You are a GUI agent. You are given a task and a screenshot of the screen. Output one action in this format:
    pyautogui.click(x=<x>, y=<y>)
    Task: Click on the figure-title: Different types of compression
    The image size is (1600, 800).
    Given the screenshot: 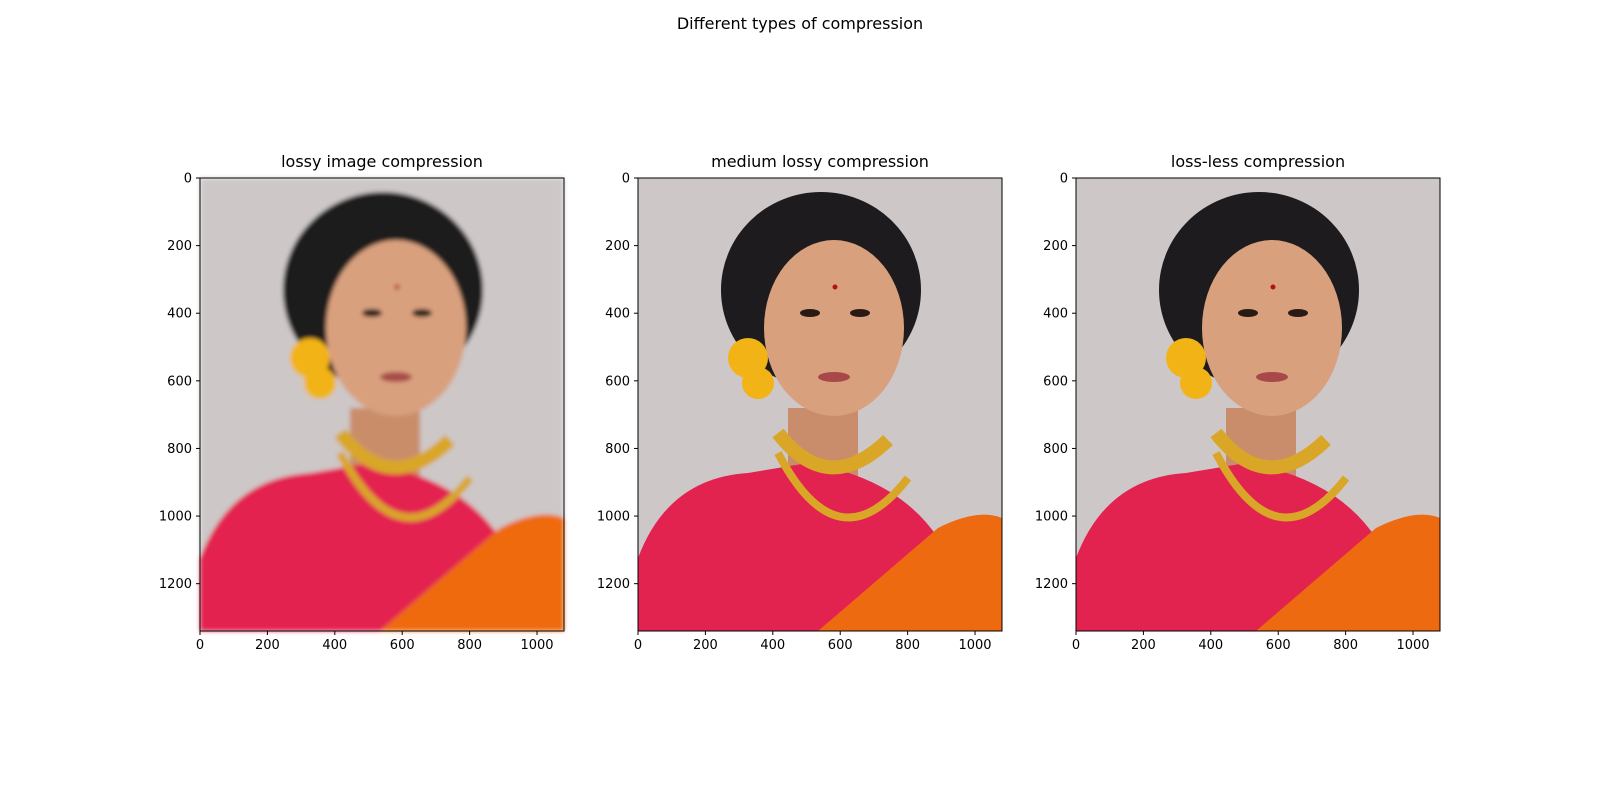 What is the action you would take?
    pyautogui.click(x=800, y=23)
    